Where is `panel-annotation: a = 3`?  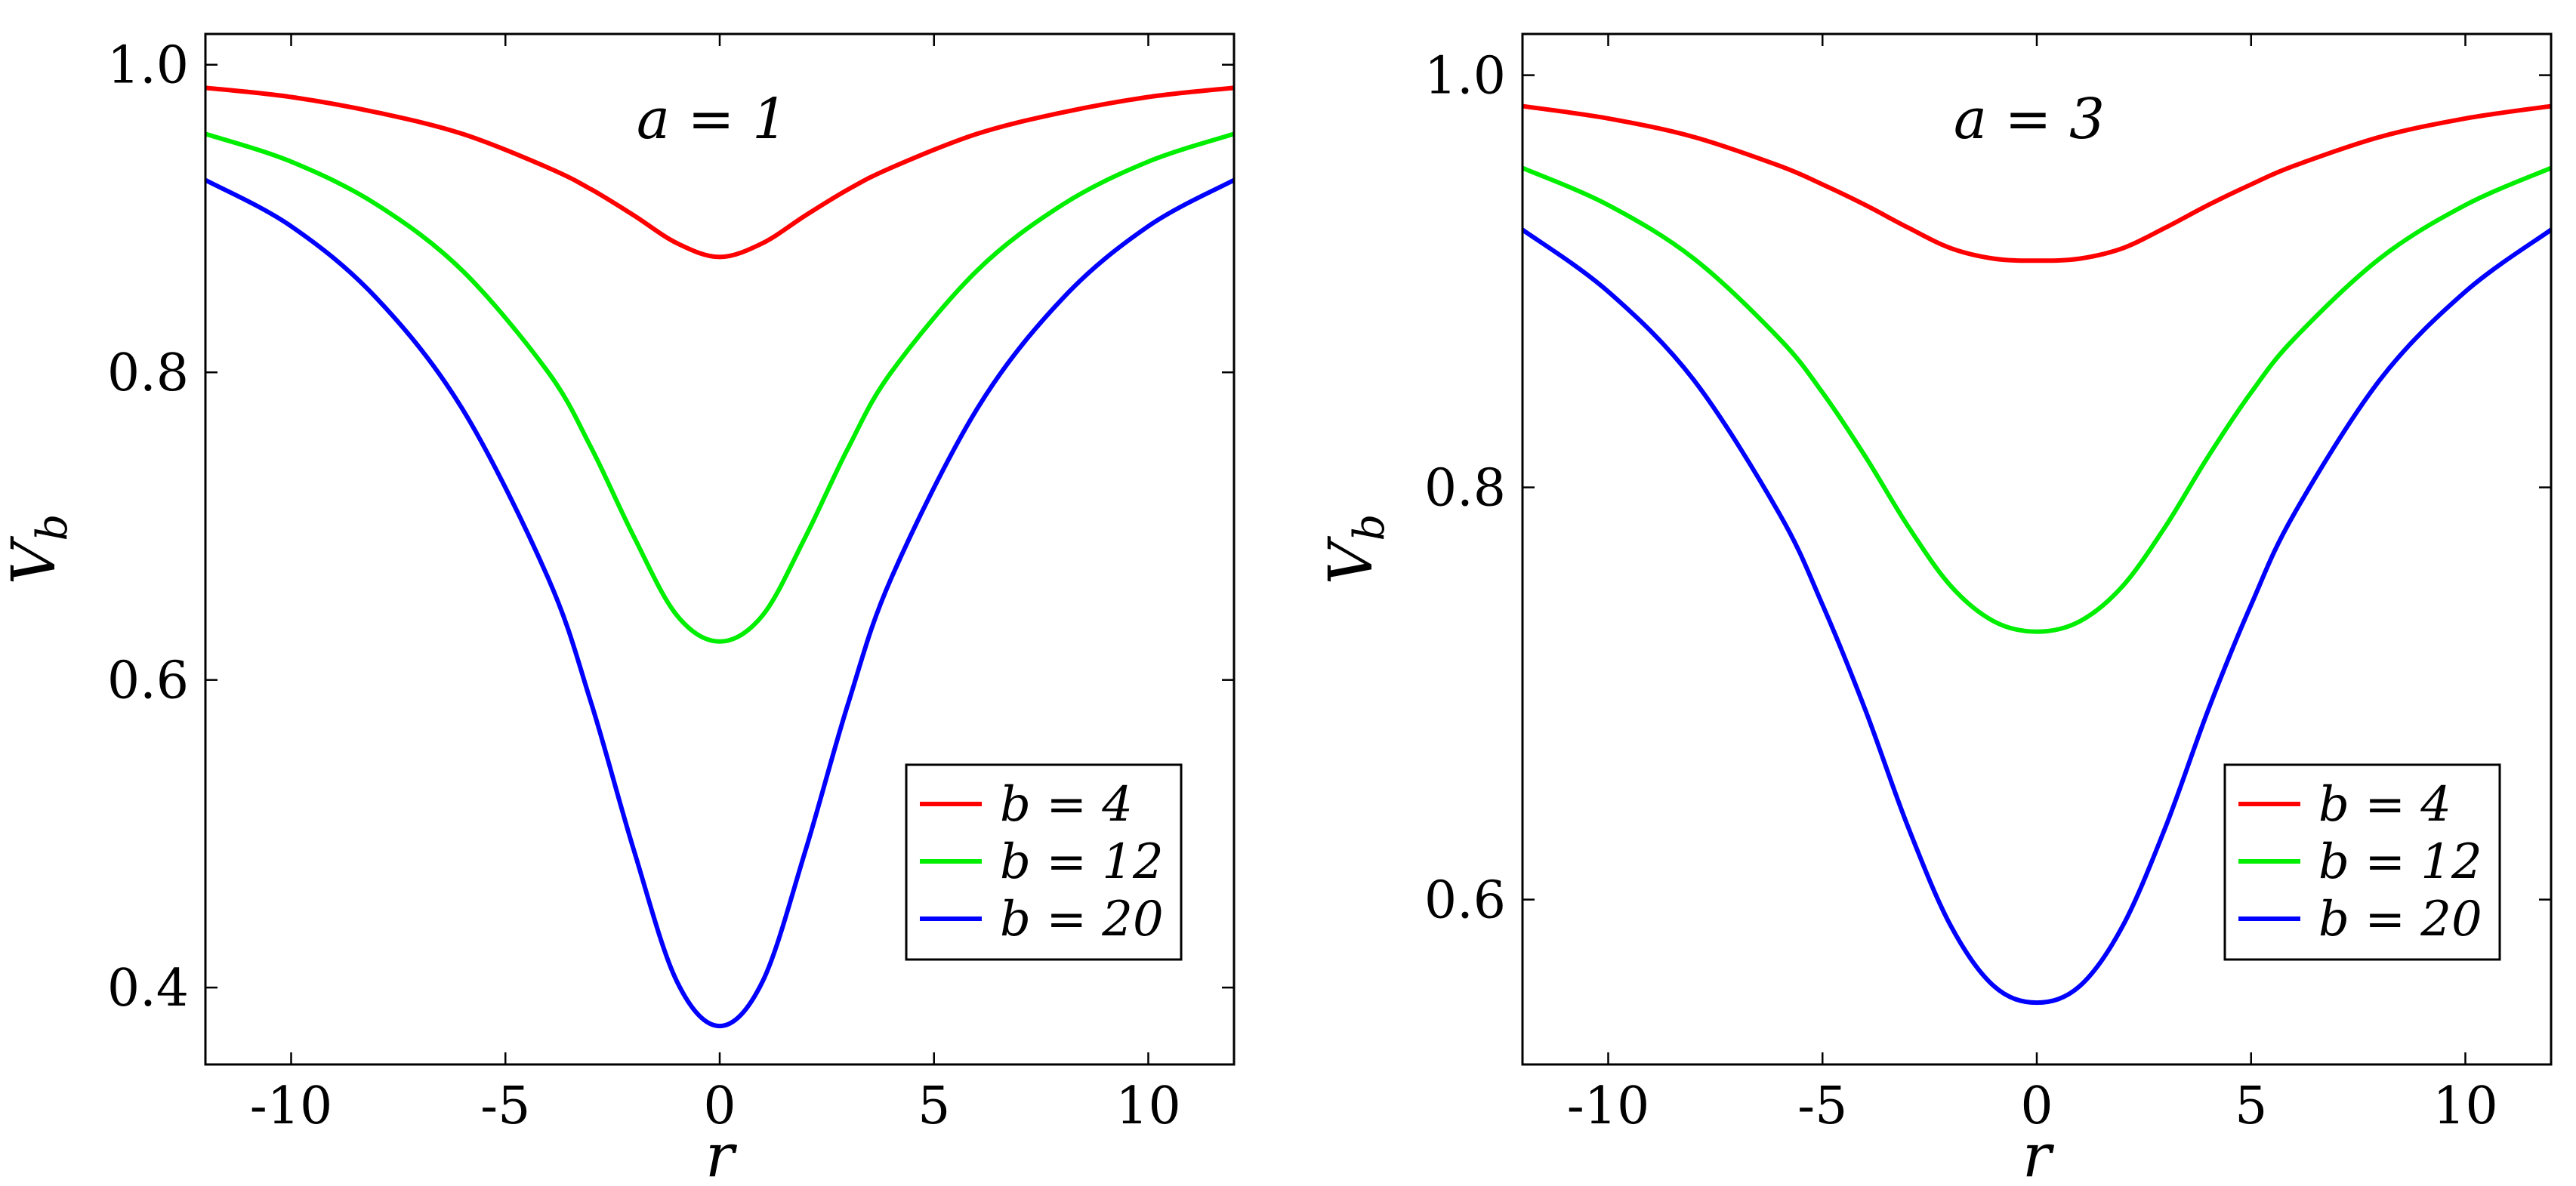
panel-annotation: a = 3 is located at coordinates (2029, 119).